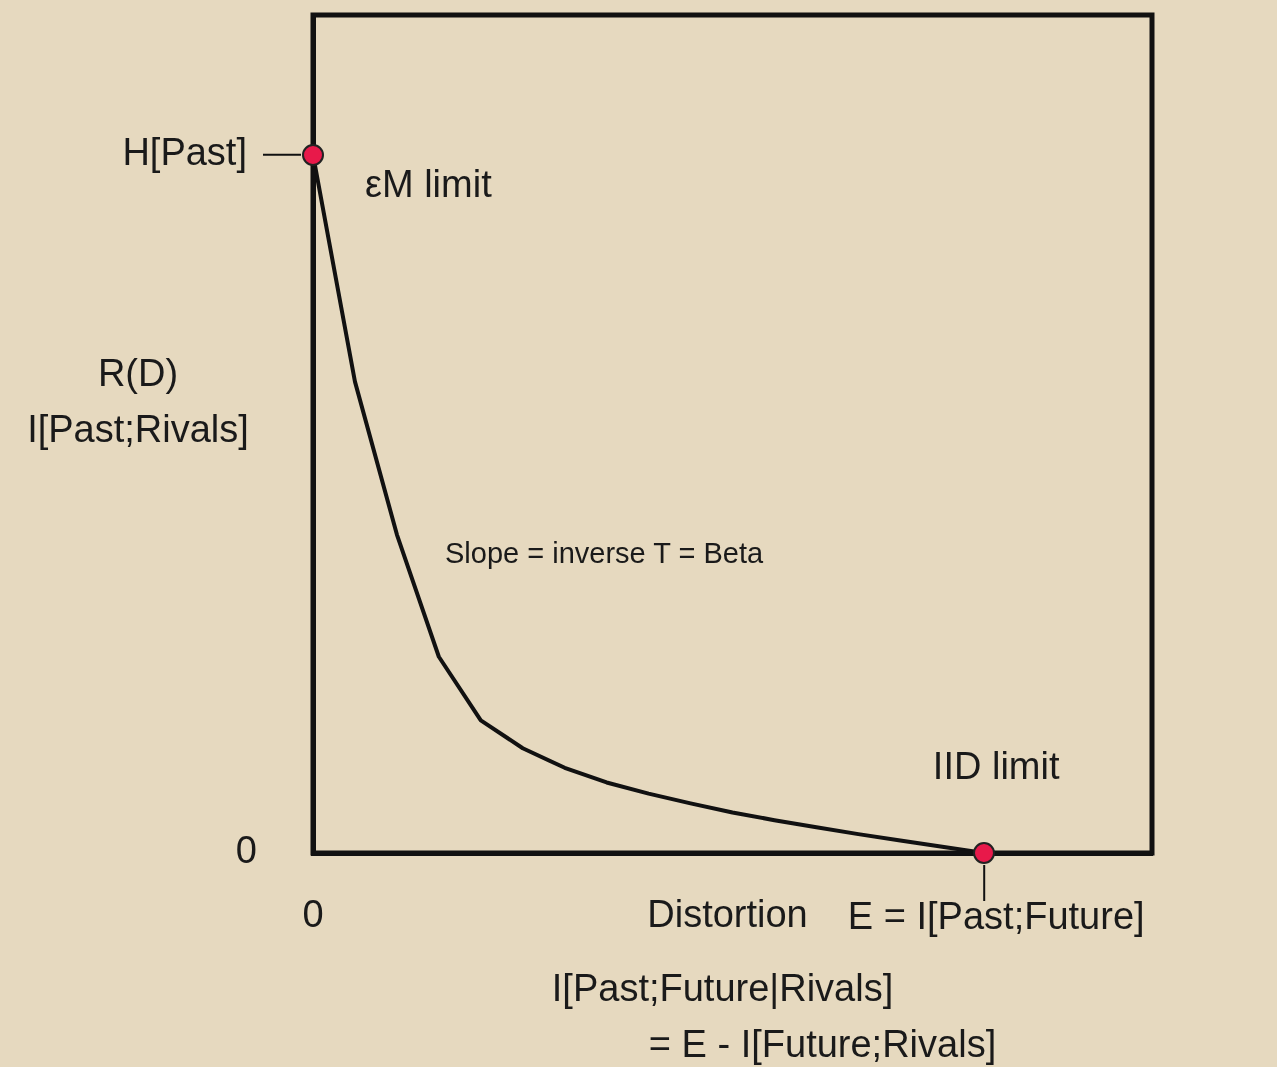 This screenshot has width=1277, height=1067. Describe the element at coordinates (138, 401) in the screenshot. I see `y-axis-title: R(D) I[Past;Rivals]` at that location.